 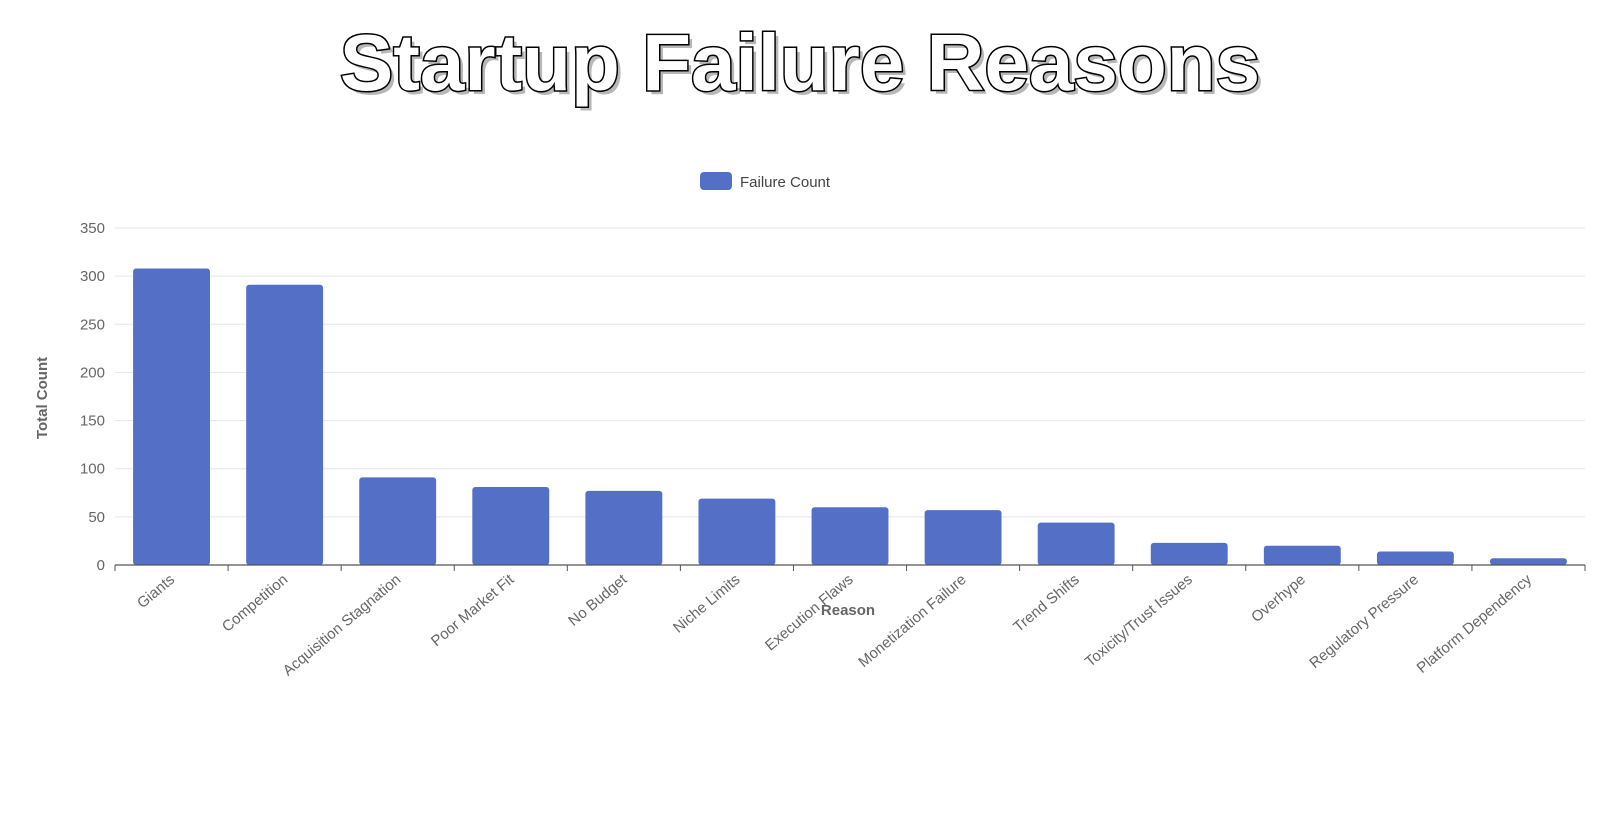 I want to click on legend: Failure Count, so click(x=765, y=181).